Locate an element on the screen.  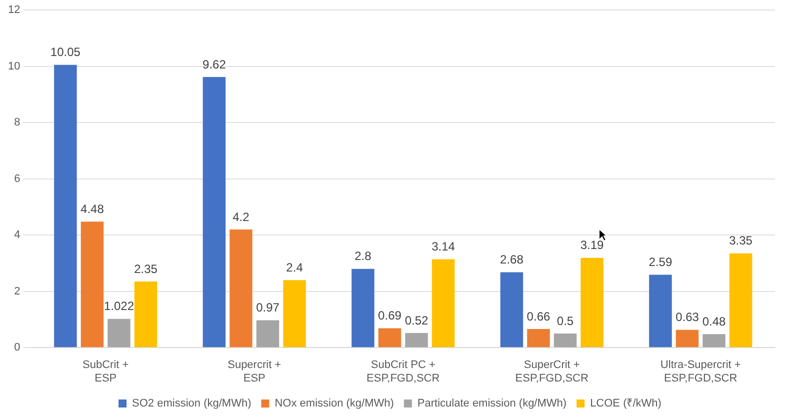
y-tick-label: 4 is located at coordinates (17, 235).